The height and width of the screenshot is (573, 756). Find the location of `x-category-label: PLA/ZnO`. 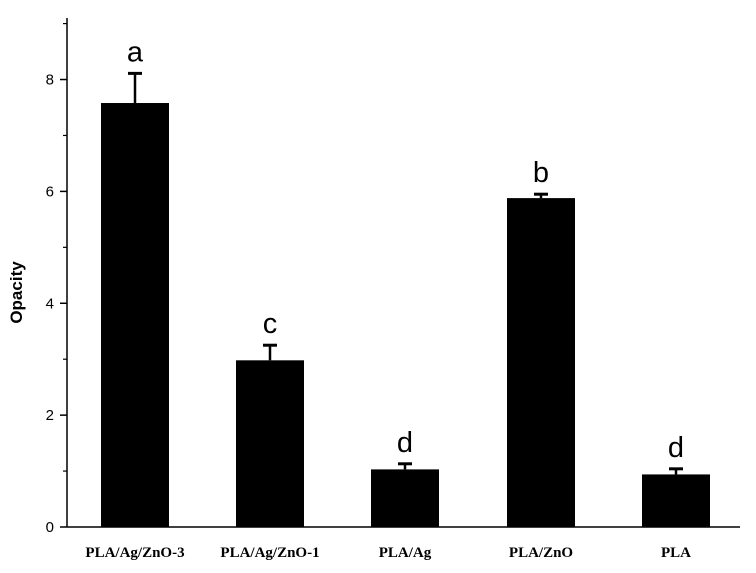

x-category-label: PLA/ZnO is located at coordinates (541, 553).